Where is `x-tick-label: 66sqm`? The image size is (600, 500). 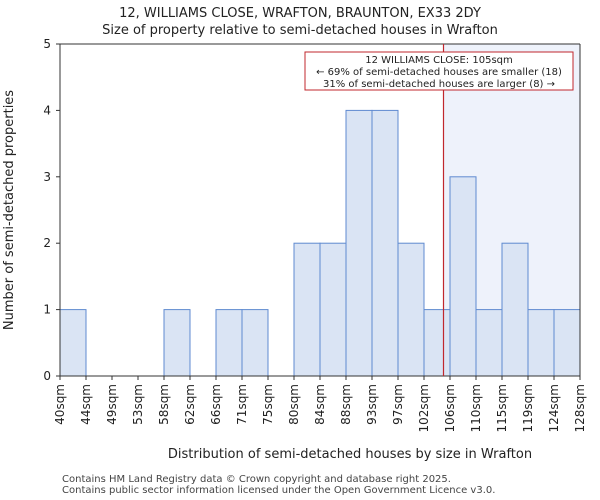 x-tick-label: 66sqm is located at coordinates (216, 404).